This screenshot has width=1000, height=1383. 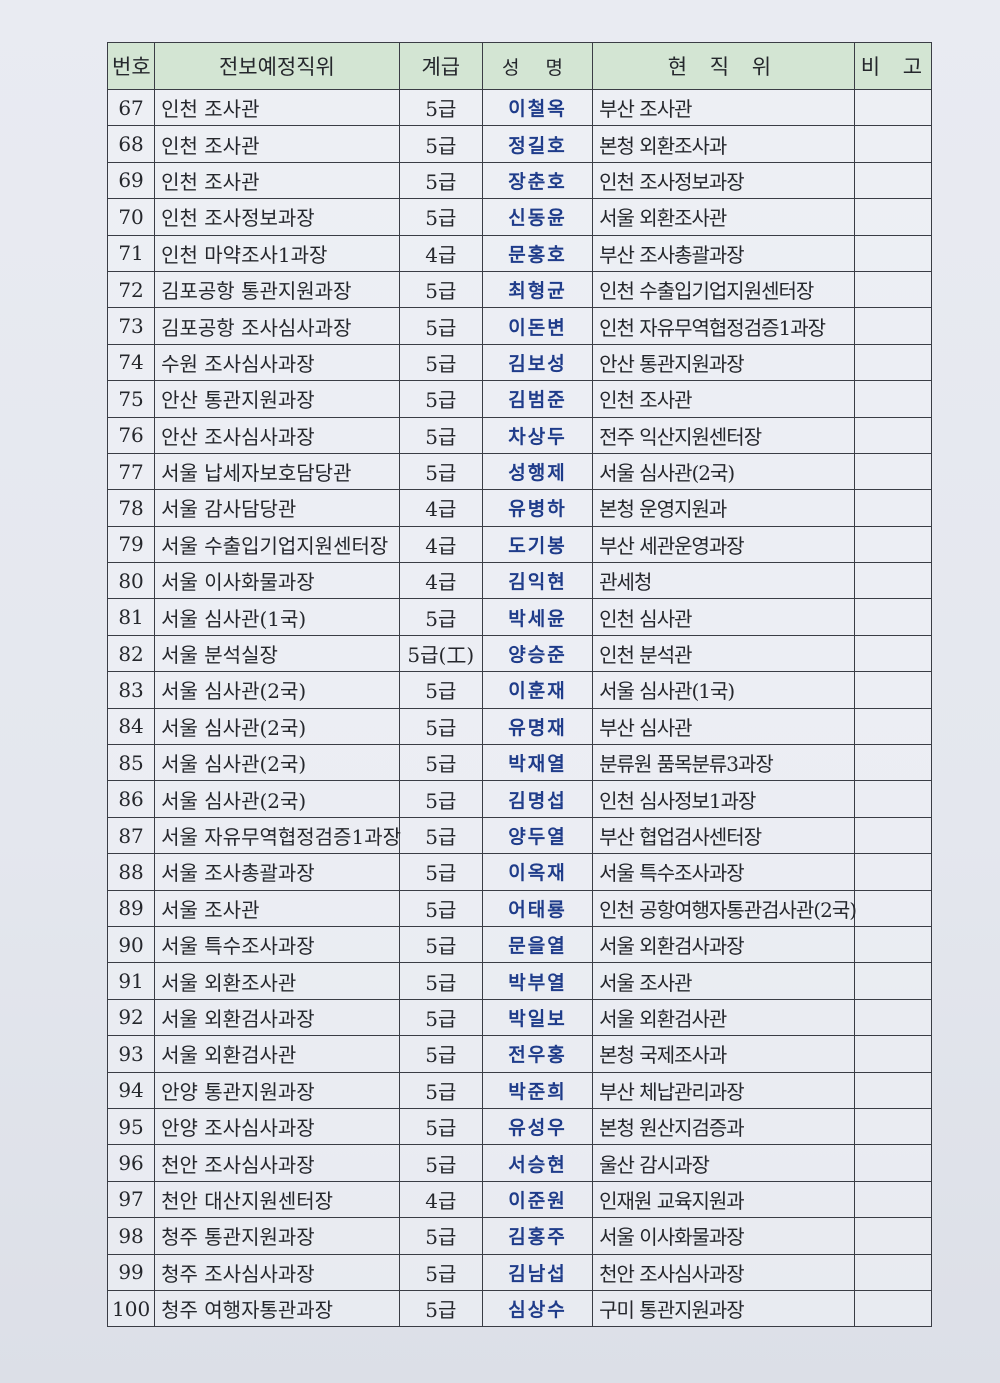 What do you see at coordinates (537, 799) in the screenshot?
I see `person-name-cell: 김명섭` at bounding box center [537, 799].